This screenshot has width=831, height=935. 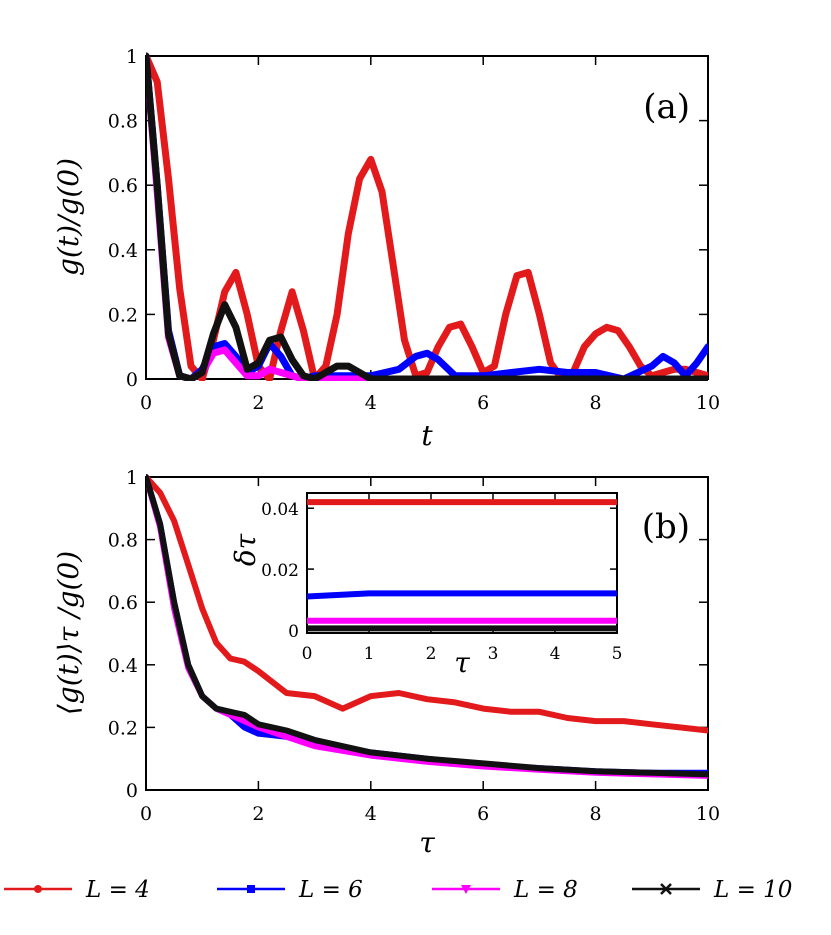 I want to click on legend-marker-square, so click(x=251, y=889).